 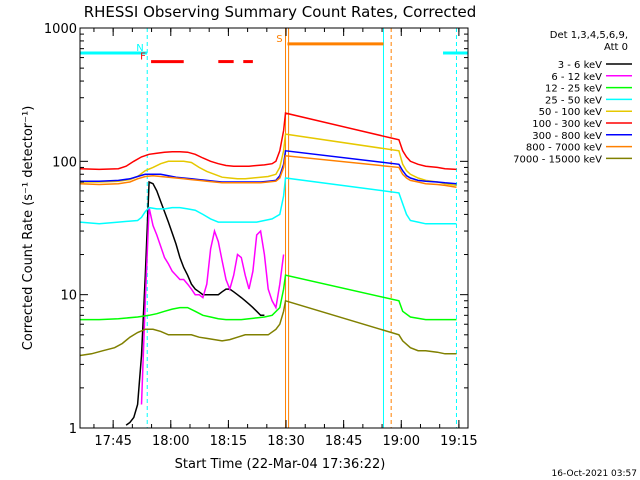 What do you see at coordinates (557, 159) in the screenshot?
I see `legend-label-8: 7000 - 15000 keV` at bounding box center [557, 159].